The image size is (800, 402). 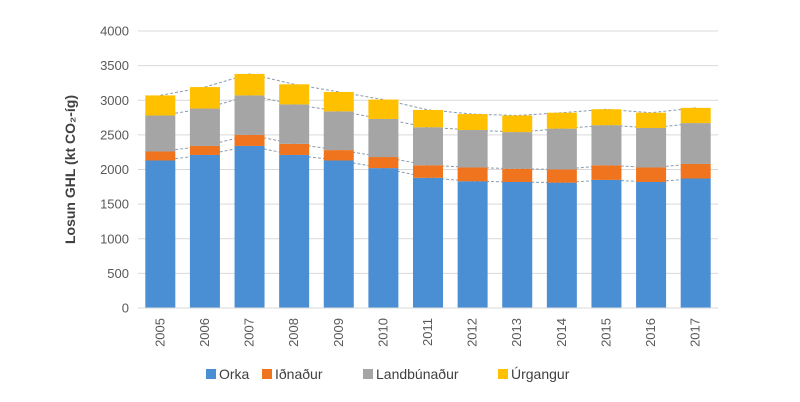 I want to click on y-tick-label: 3500, so click(x=114, y=65).